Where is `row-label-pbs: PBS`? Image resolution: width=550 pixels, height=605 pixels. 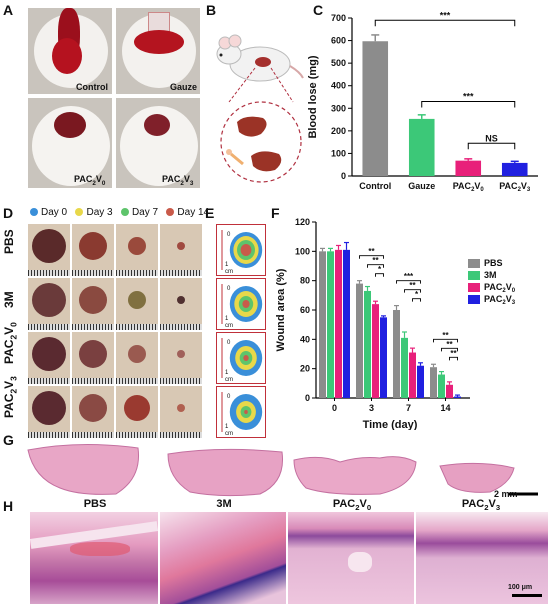 row-label-pbs: PBS is located at coordinates (9, 241).